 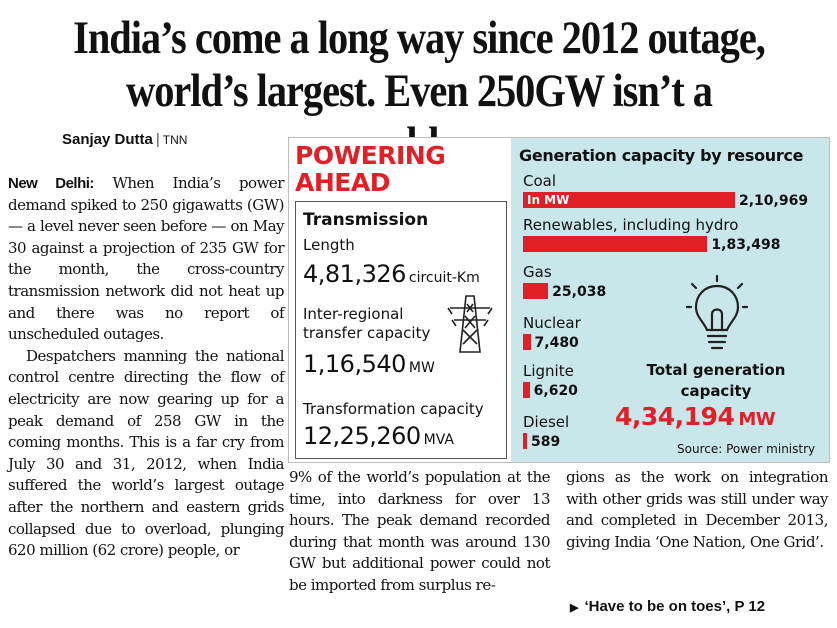 I want to click on byline: Sanjay Dutta | TNN, so click(x=124, y=139).